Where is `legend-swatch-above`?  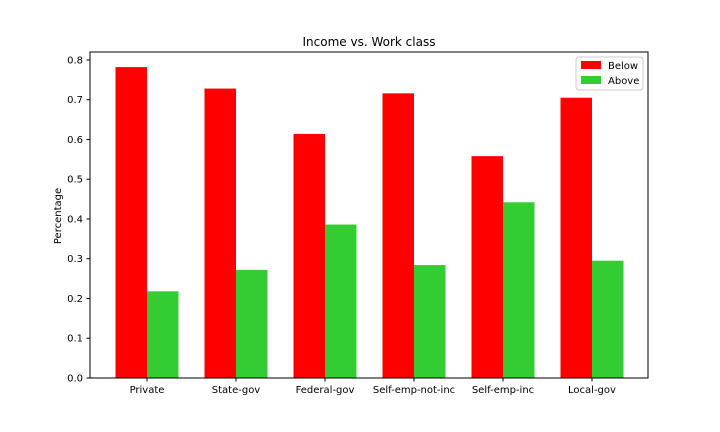 legend-swatch-above is located at coordinates (591, 80).